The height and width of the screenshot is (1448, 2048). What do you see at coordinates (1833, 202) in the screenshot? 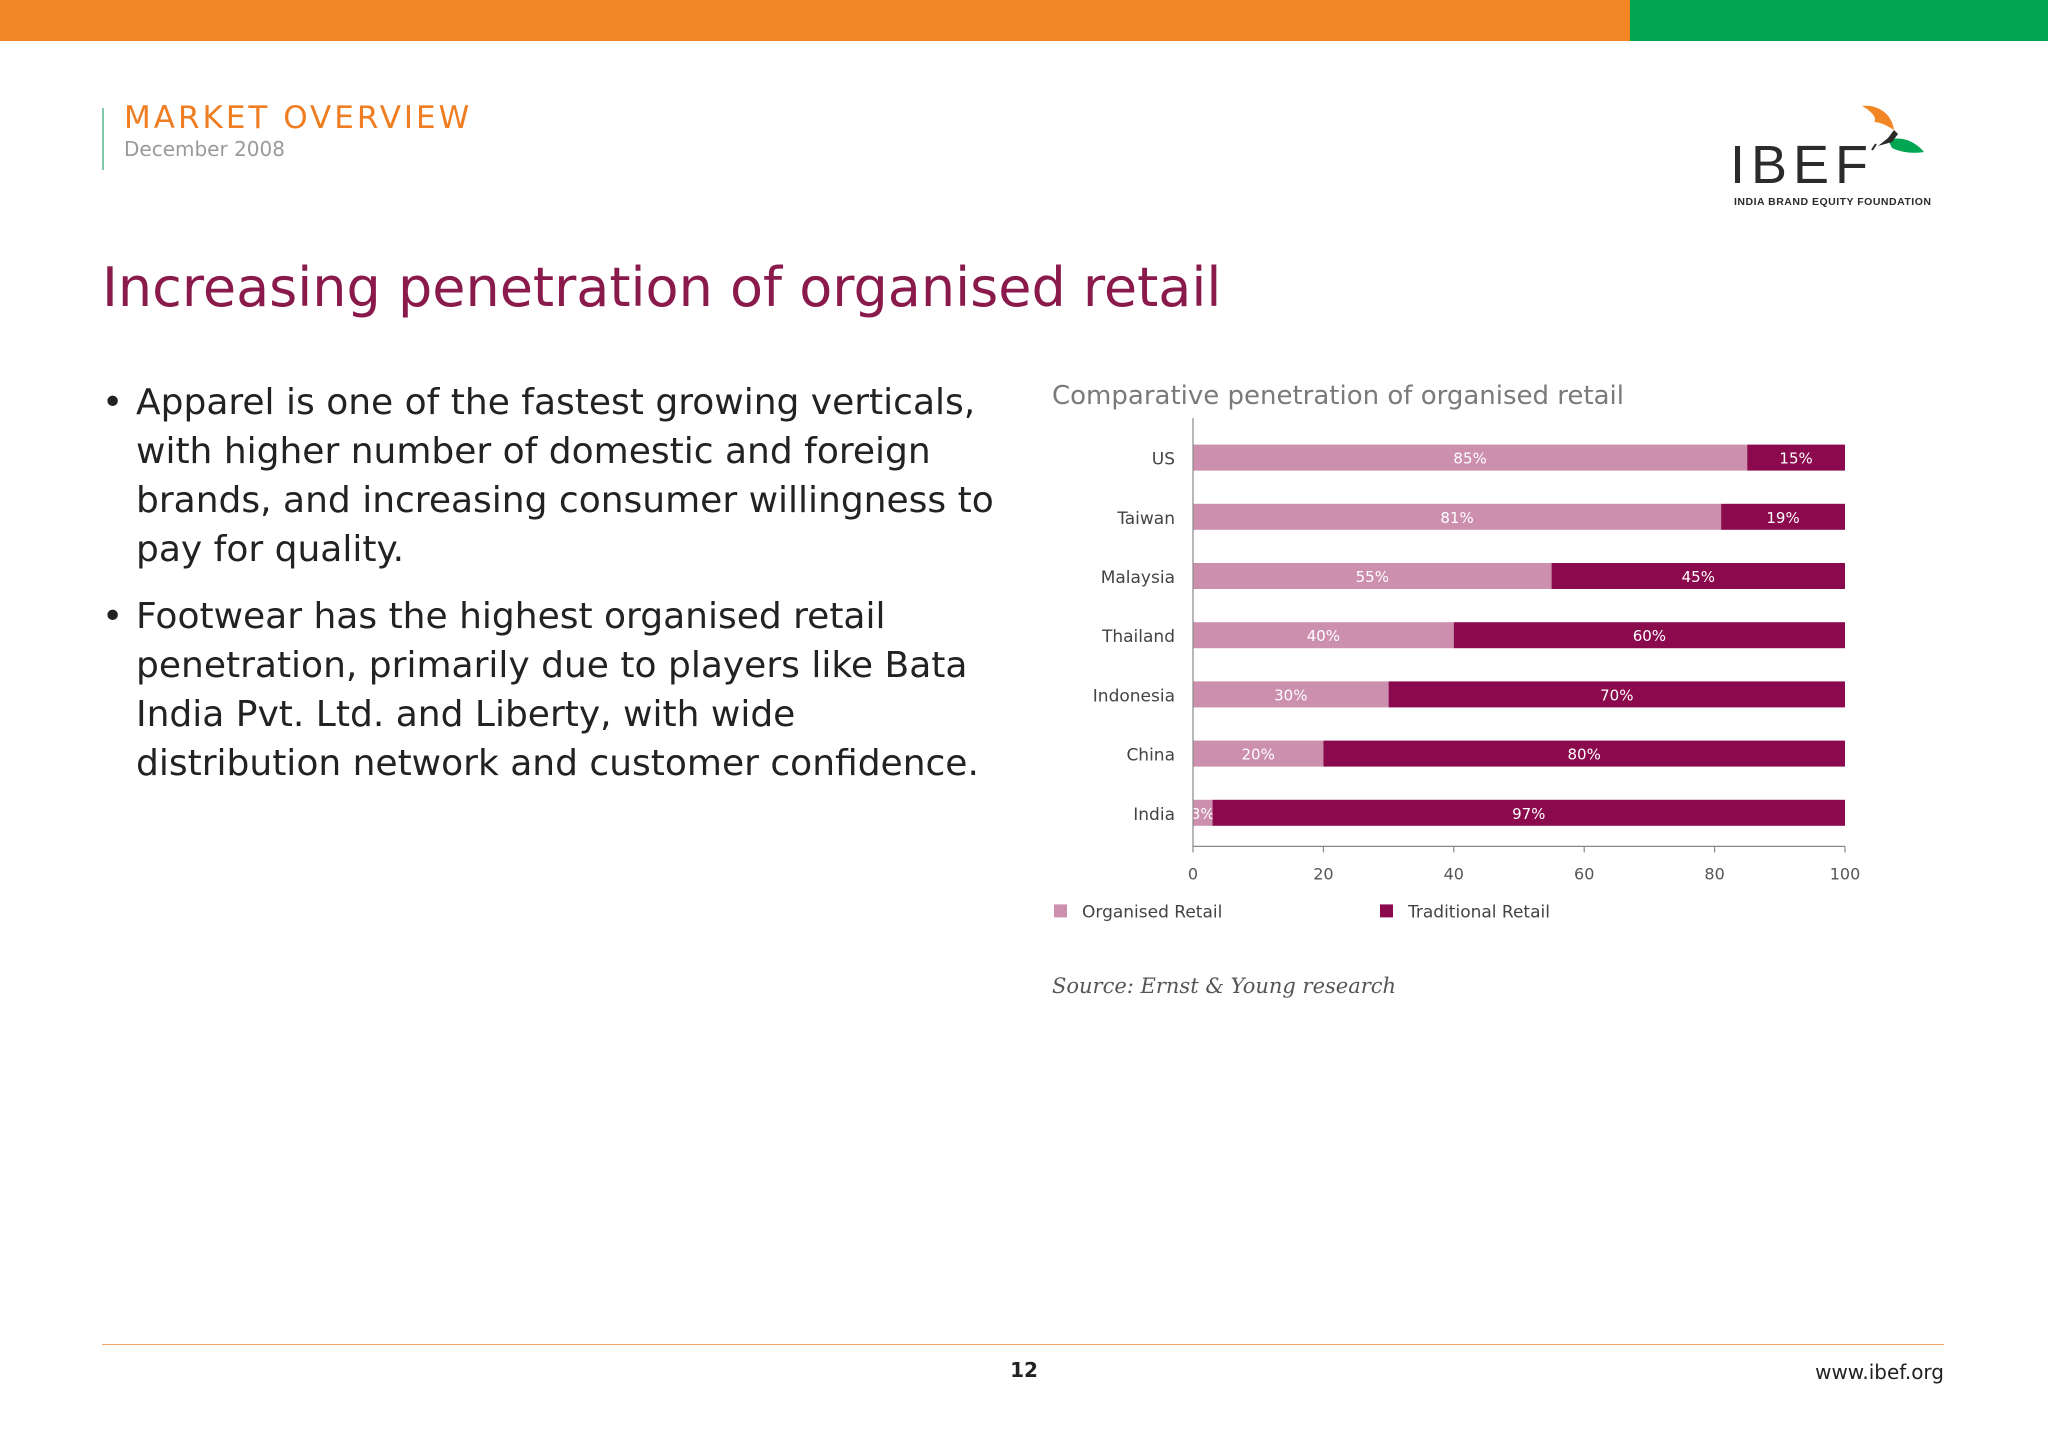
I see `logo-subtitle: INDIA BRAND EQUITY FOUNDATION` at bounding box center [1833, 202].